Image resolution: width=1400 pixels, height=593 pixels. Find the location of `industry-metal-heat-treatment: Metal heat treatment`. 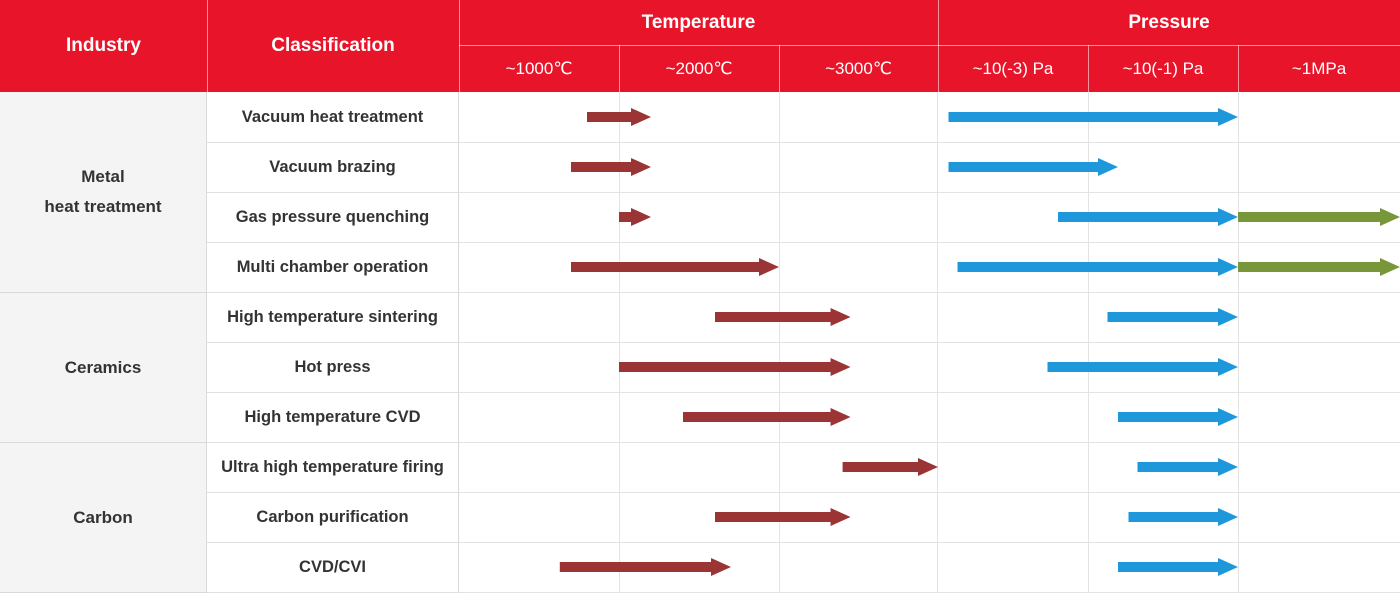

industry-metal-heat-treatment: Metal heat treatment is located at coordinates (103, 192).